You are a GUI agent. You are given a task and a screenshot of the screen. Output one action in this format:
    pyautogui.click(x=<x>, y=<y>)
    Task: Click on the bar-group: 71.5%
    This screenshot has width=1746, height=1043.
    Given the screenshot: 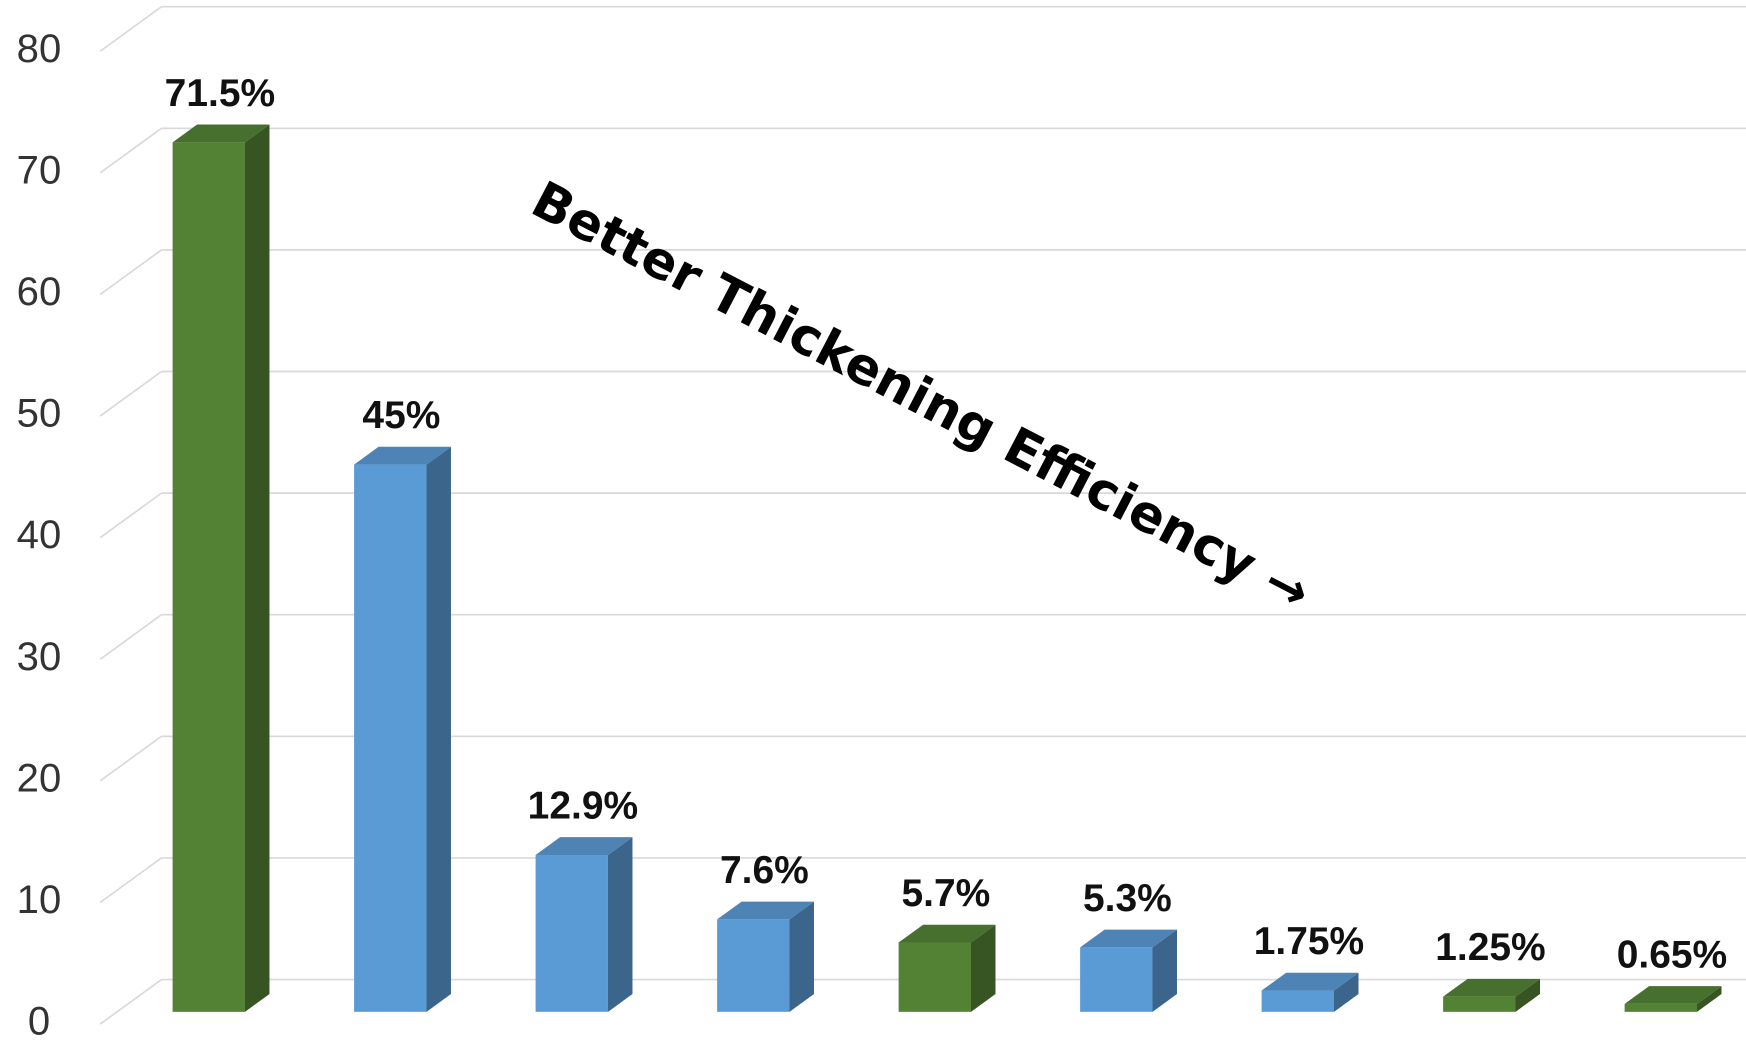 What is the action you would take?
    pyautogui.click(x=220, y=542)
    